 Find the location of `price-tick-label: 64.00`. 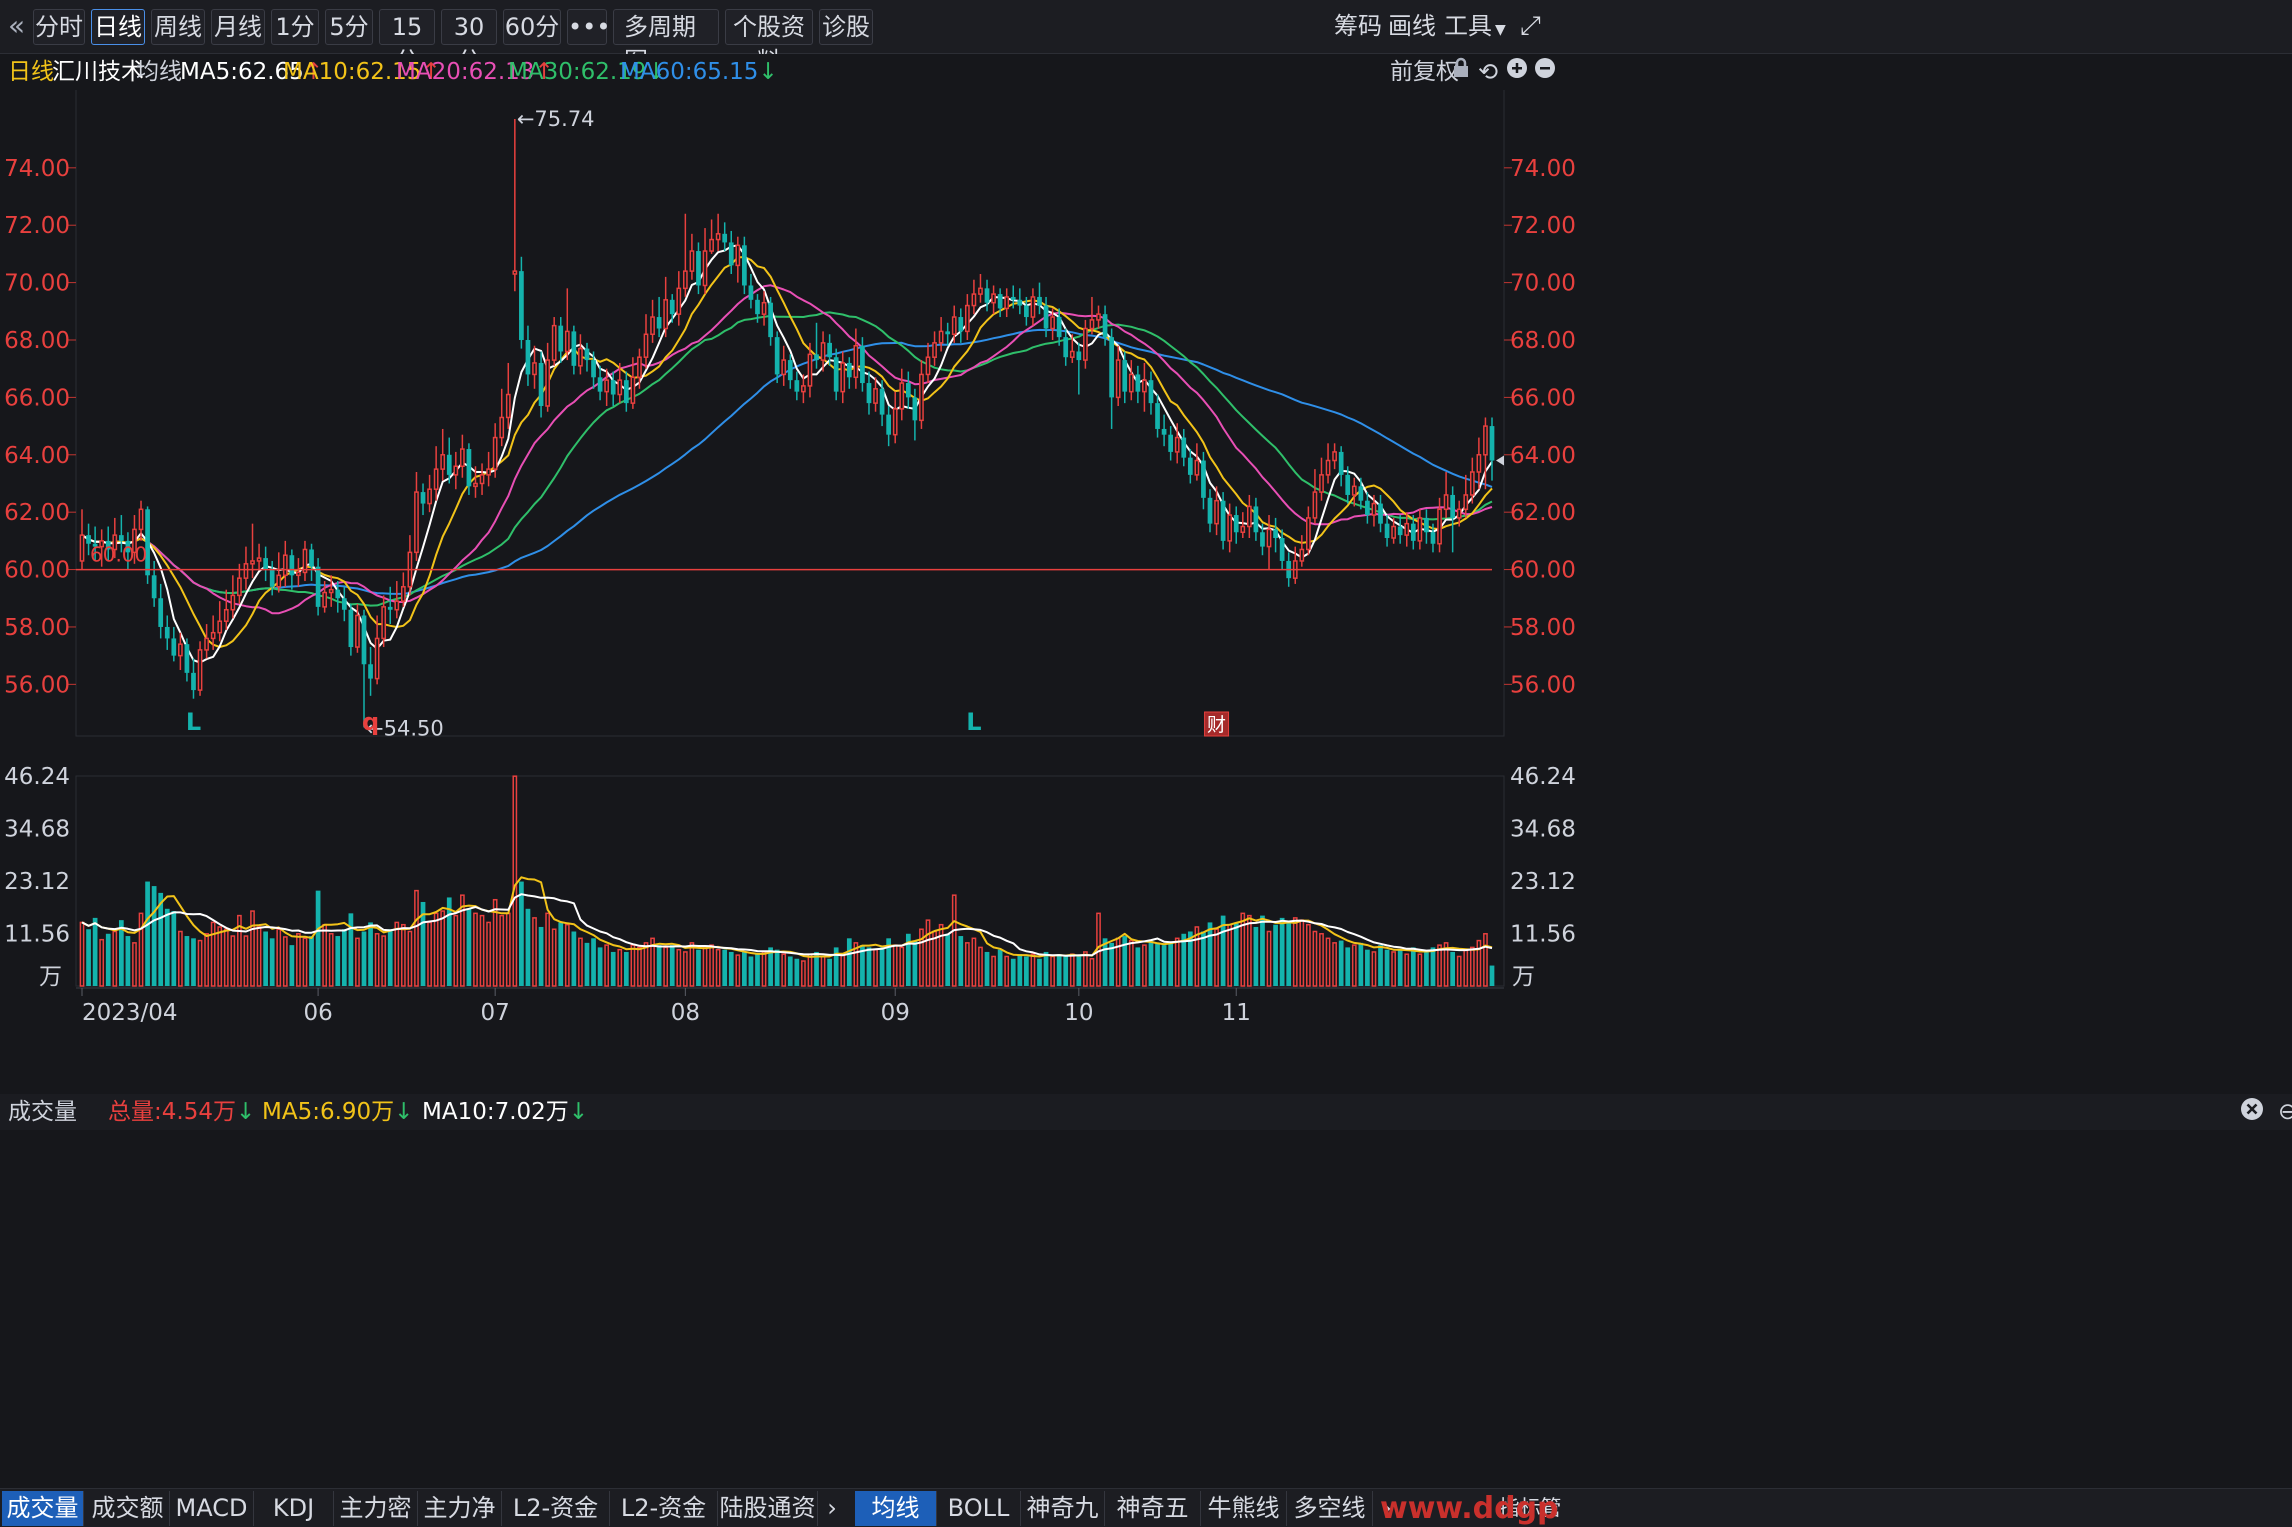

price-tick-label: 64.00 is located at coordinates (1543, 456).